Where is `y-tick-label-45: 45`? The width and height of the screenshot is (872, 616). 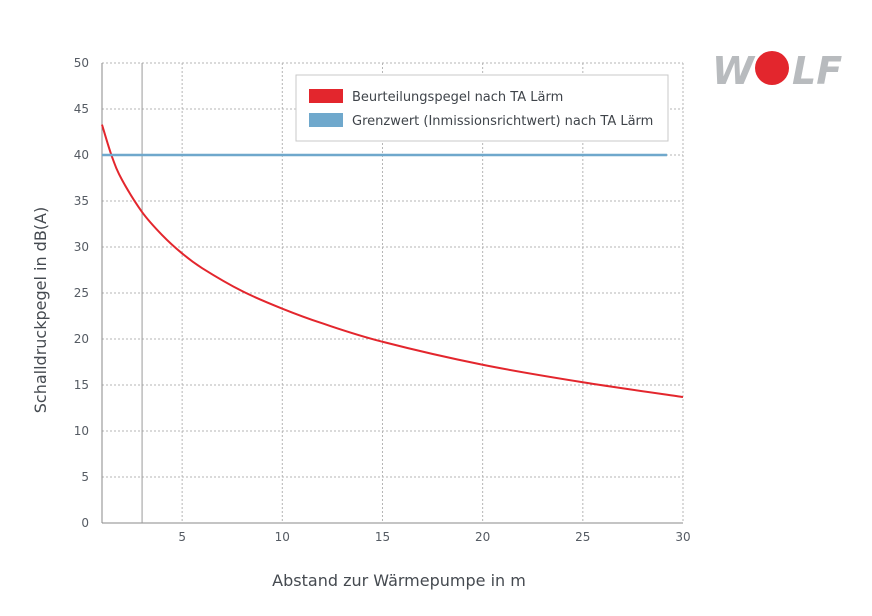 y-tick-label-45: 45 is located at coordinates (81, 109).